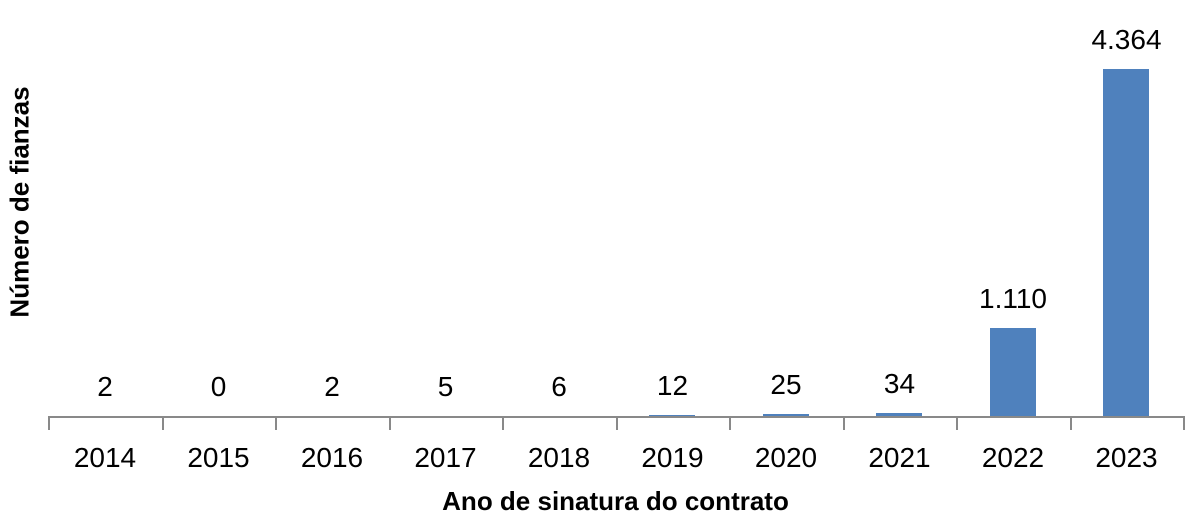 The image size is (1200, 527). I want to click on x-tick-label-2023: 2023, so click(1126, 457).